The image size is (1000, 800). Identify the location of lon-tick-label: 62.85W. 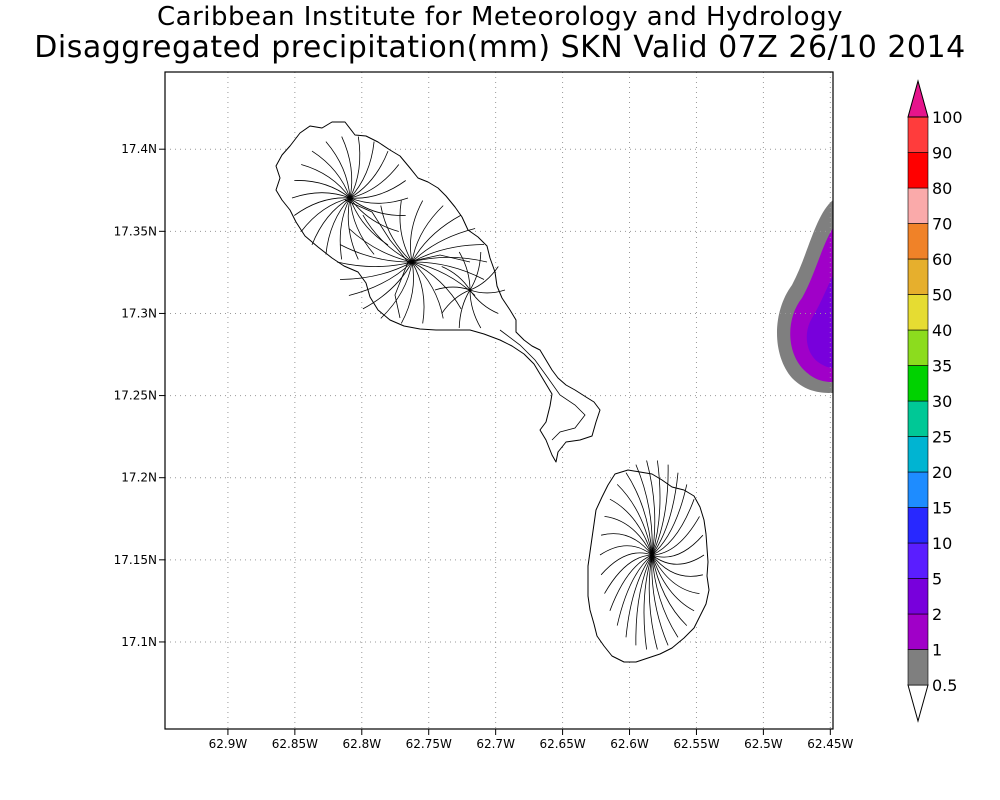
(295, 744).